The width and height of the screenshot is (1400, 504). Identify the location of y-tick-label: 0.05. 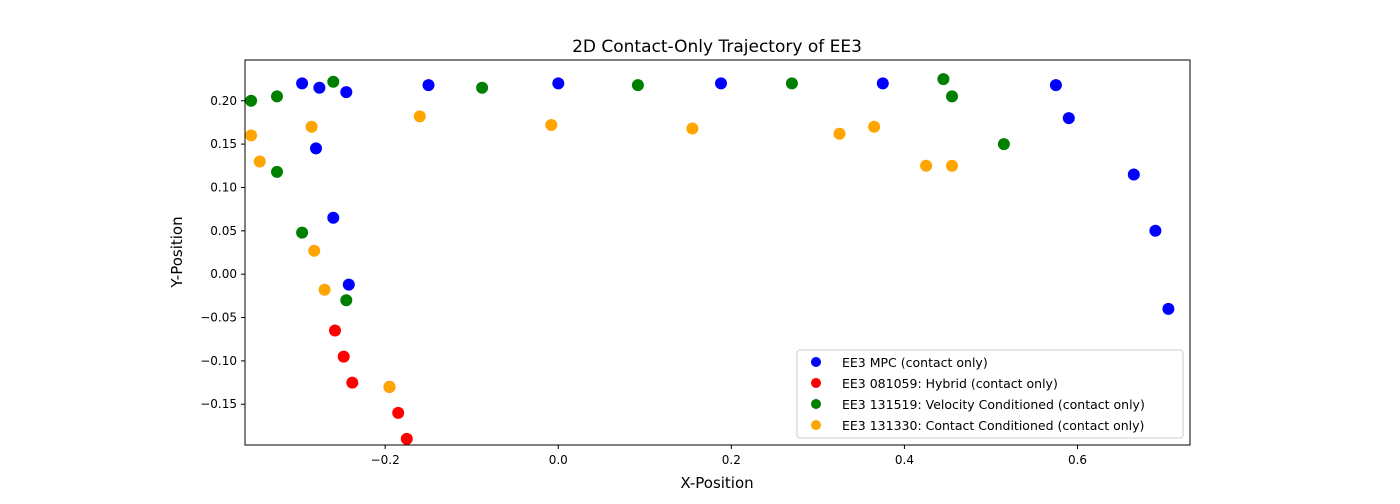
(223, 231).